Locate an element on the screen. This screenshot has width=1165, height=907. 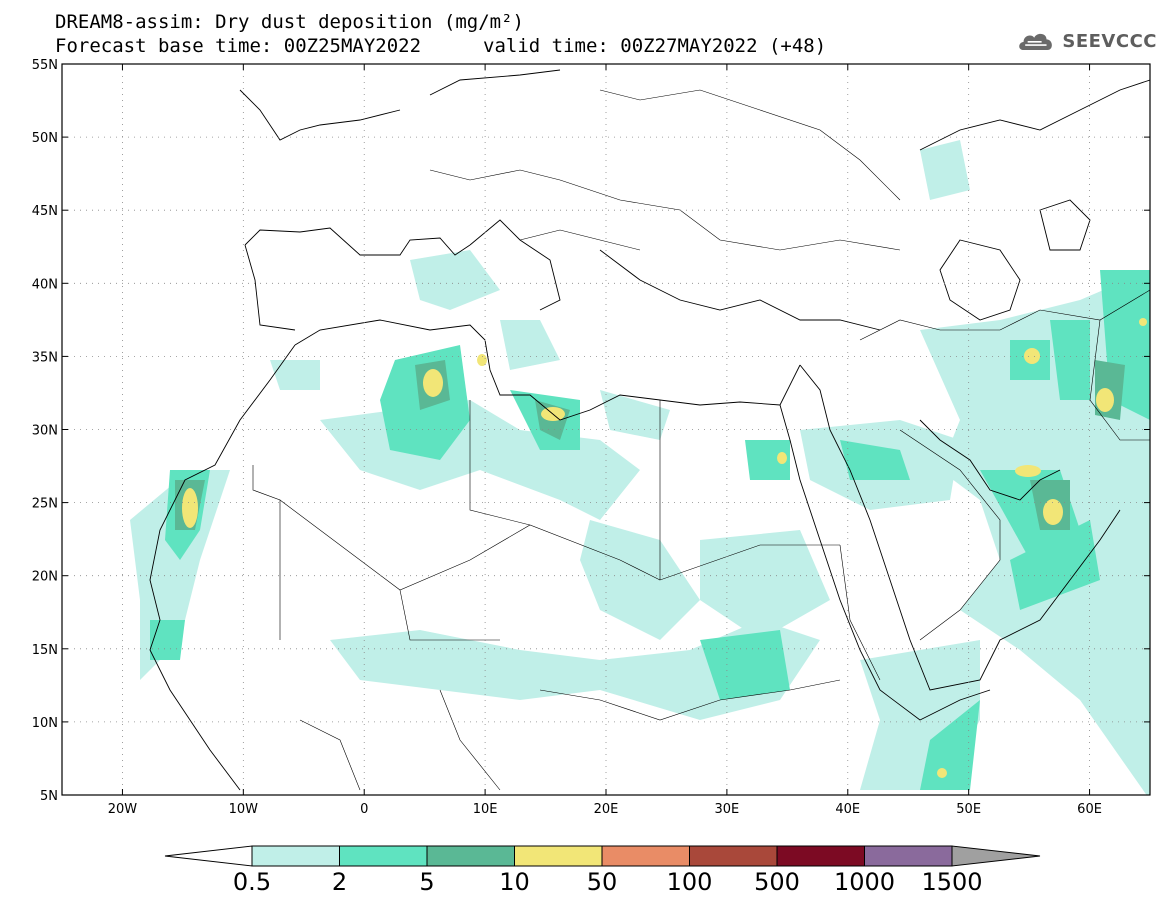
lon-label: 60E is located at coordinates (1089, 809).